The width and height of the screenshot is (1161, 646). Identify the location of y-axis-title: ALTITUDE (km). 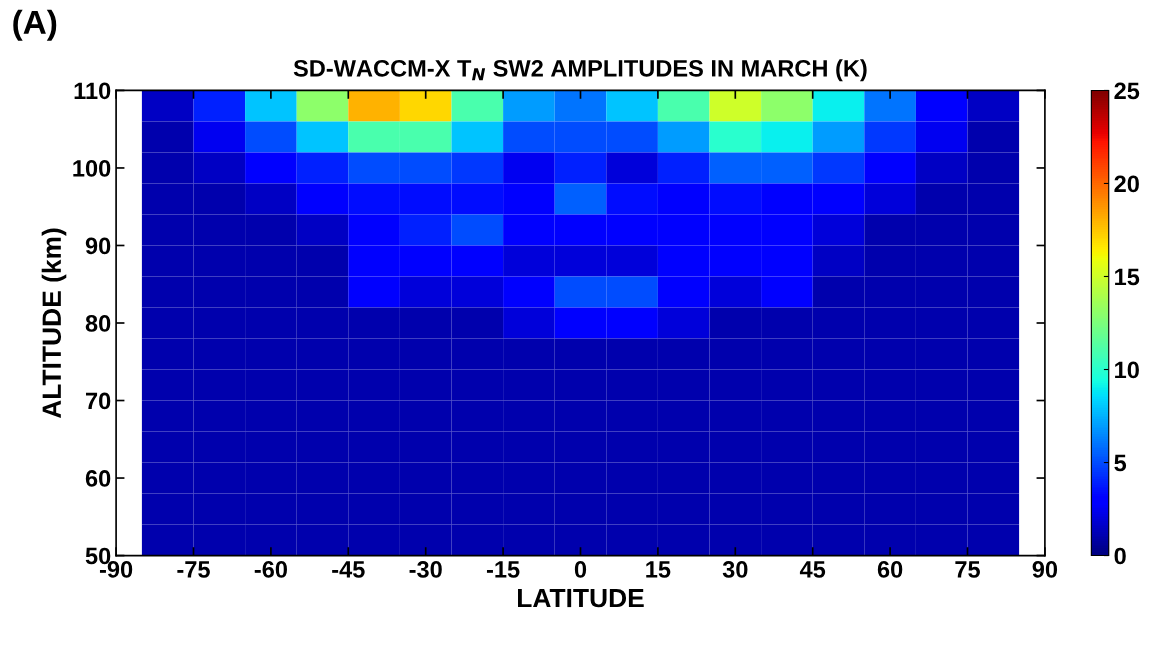
(54, 323).